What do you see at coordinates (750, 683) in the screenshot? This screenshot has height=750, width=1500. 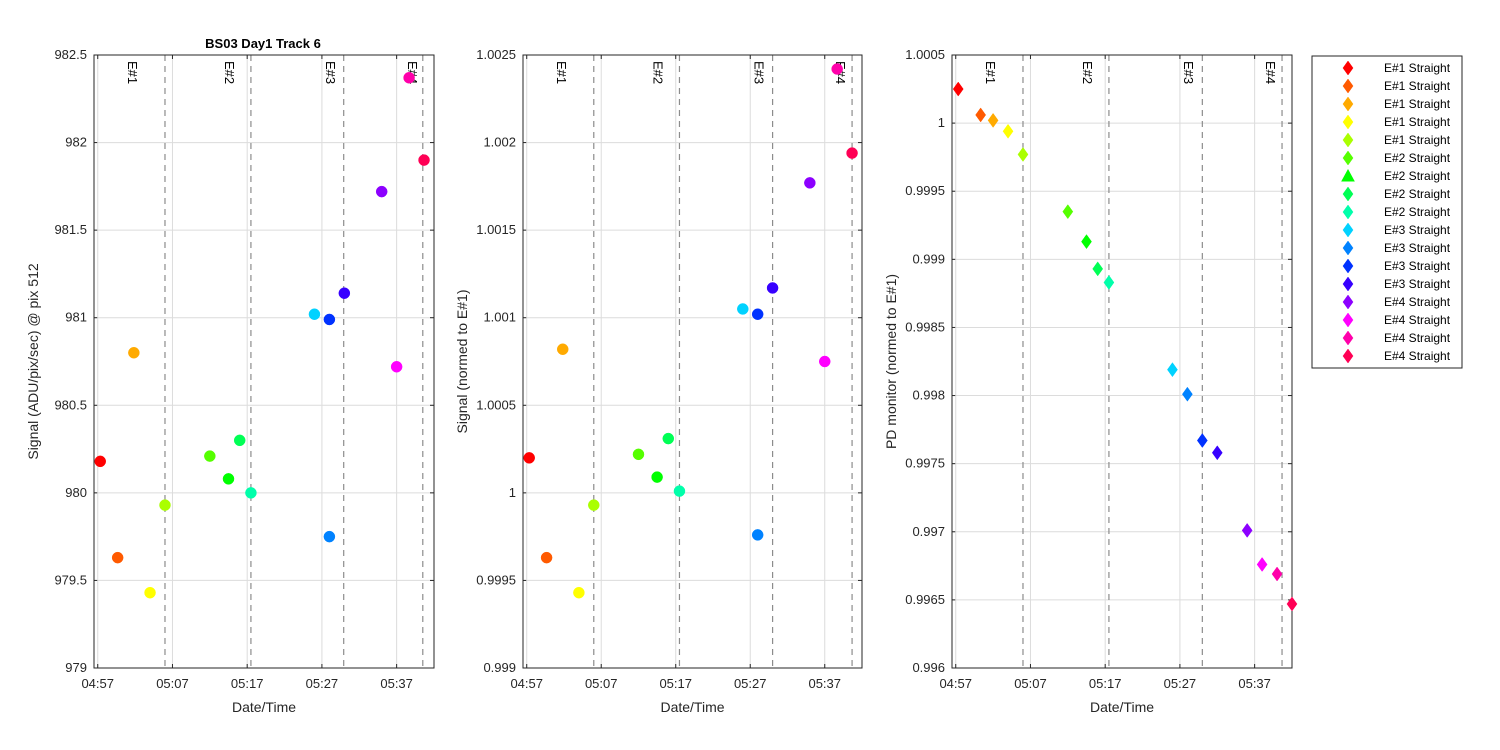 I see `x-tick-label: 05:27` at bounding box center [750, 683].